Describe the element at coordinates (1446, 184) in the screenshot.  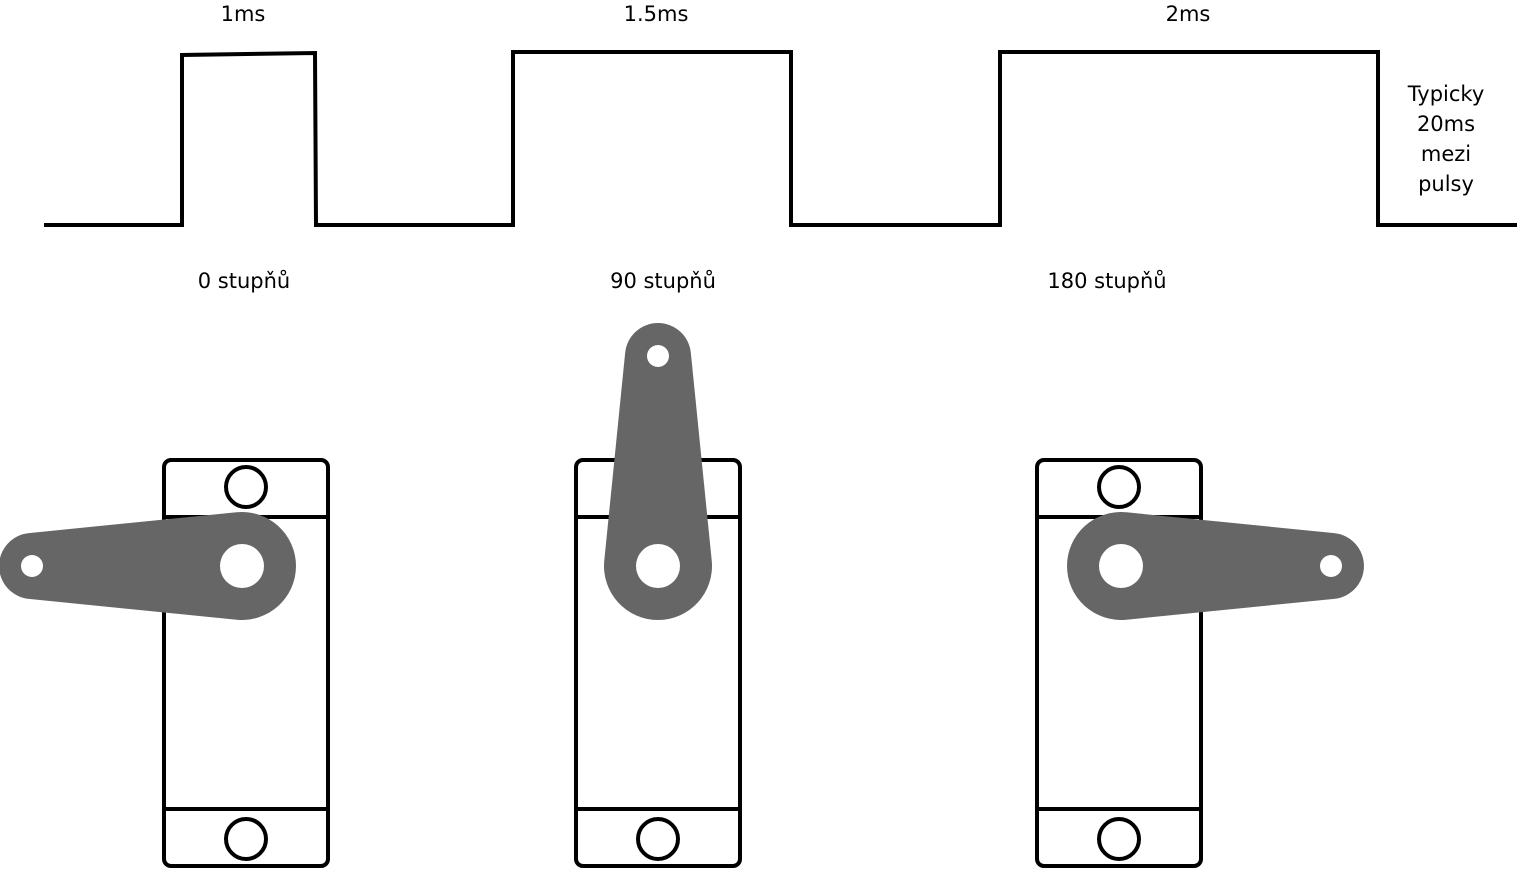
I see `gap-note-line-4: pulsy` at that location.